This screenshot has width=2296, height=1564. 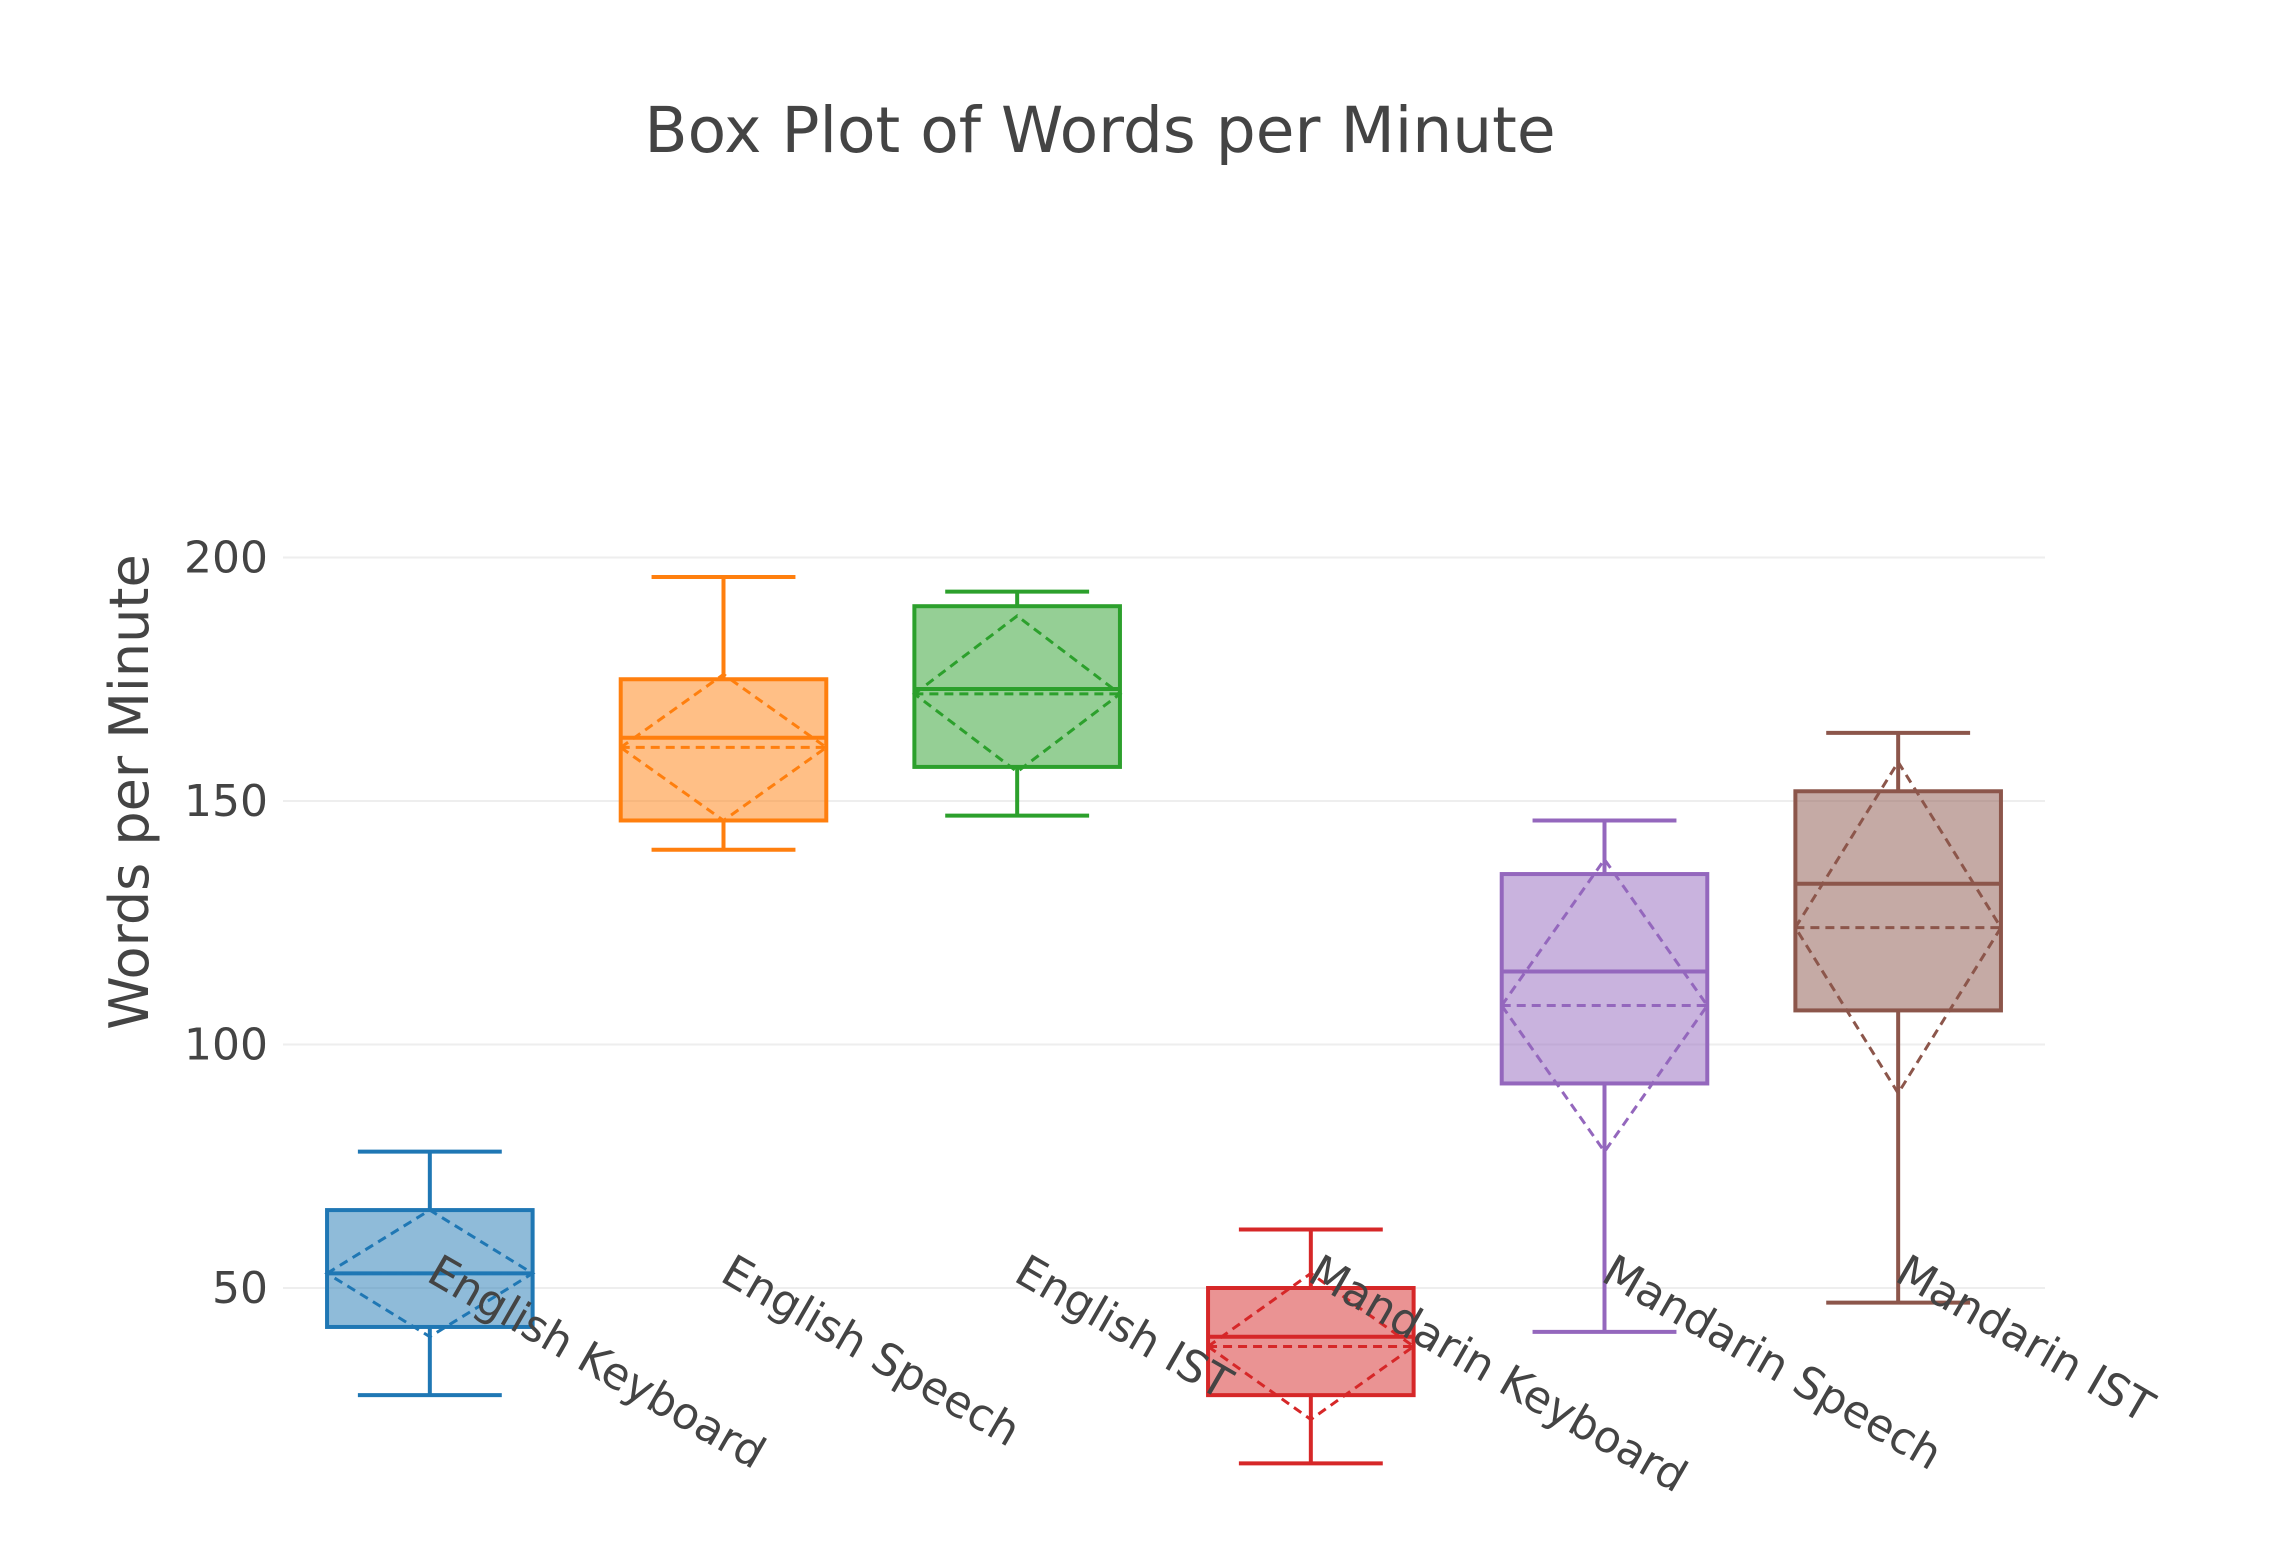 What do you see at coordinates (240, 1288) in the screenshot?
I see `y-tick-label: 50` at bounding box center [240, 1288].